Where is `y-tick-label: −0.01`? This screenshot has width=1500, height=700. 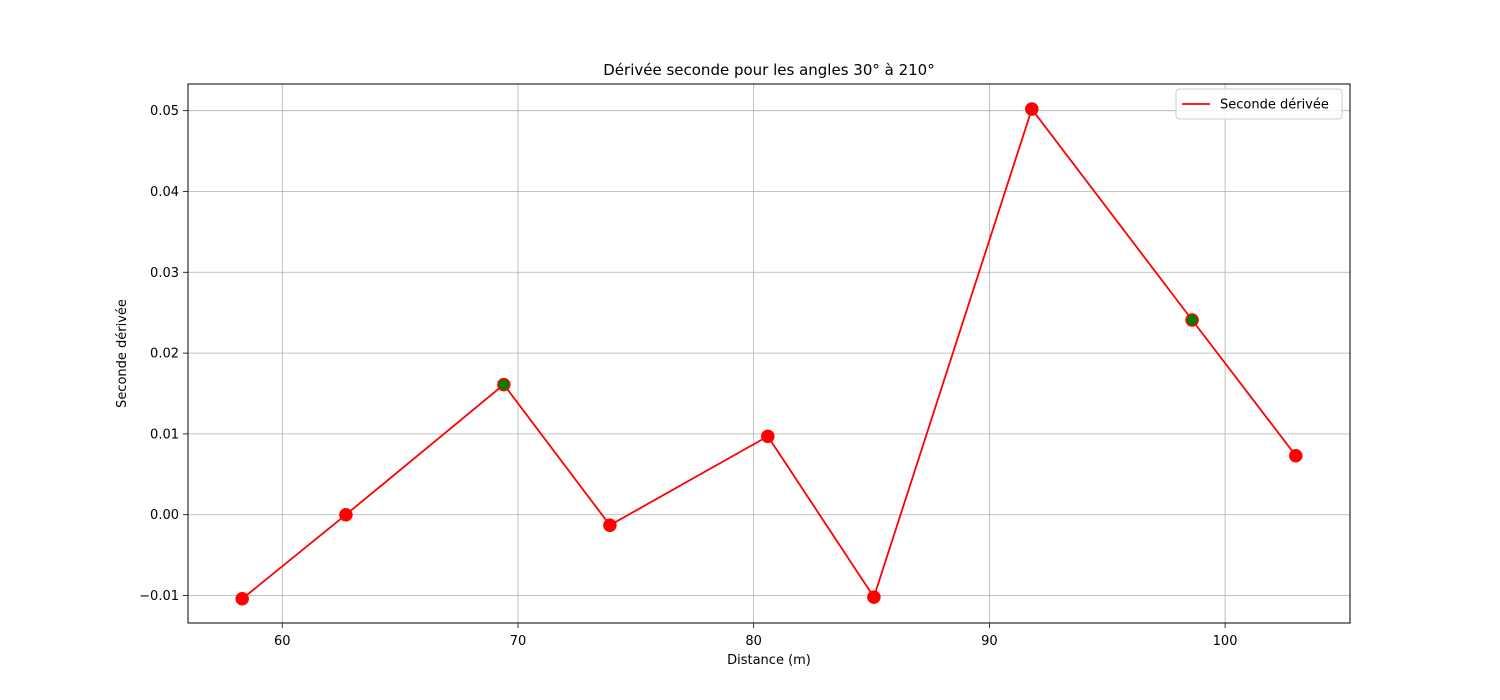 y-tick-label: −0.01 is located at coordinates (159, 596).